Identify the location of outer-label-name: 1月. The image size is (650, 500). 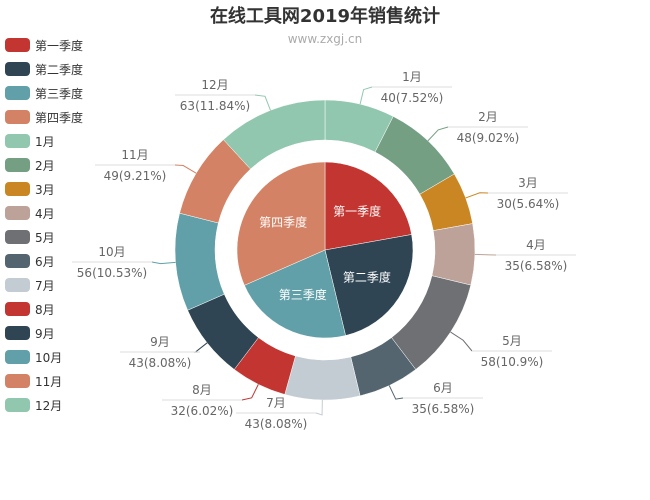
(412, 77).